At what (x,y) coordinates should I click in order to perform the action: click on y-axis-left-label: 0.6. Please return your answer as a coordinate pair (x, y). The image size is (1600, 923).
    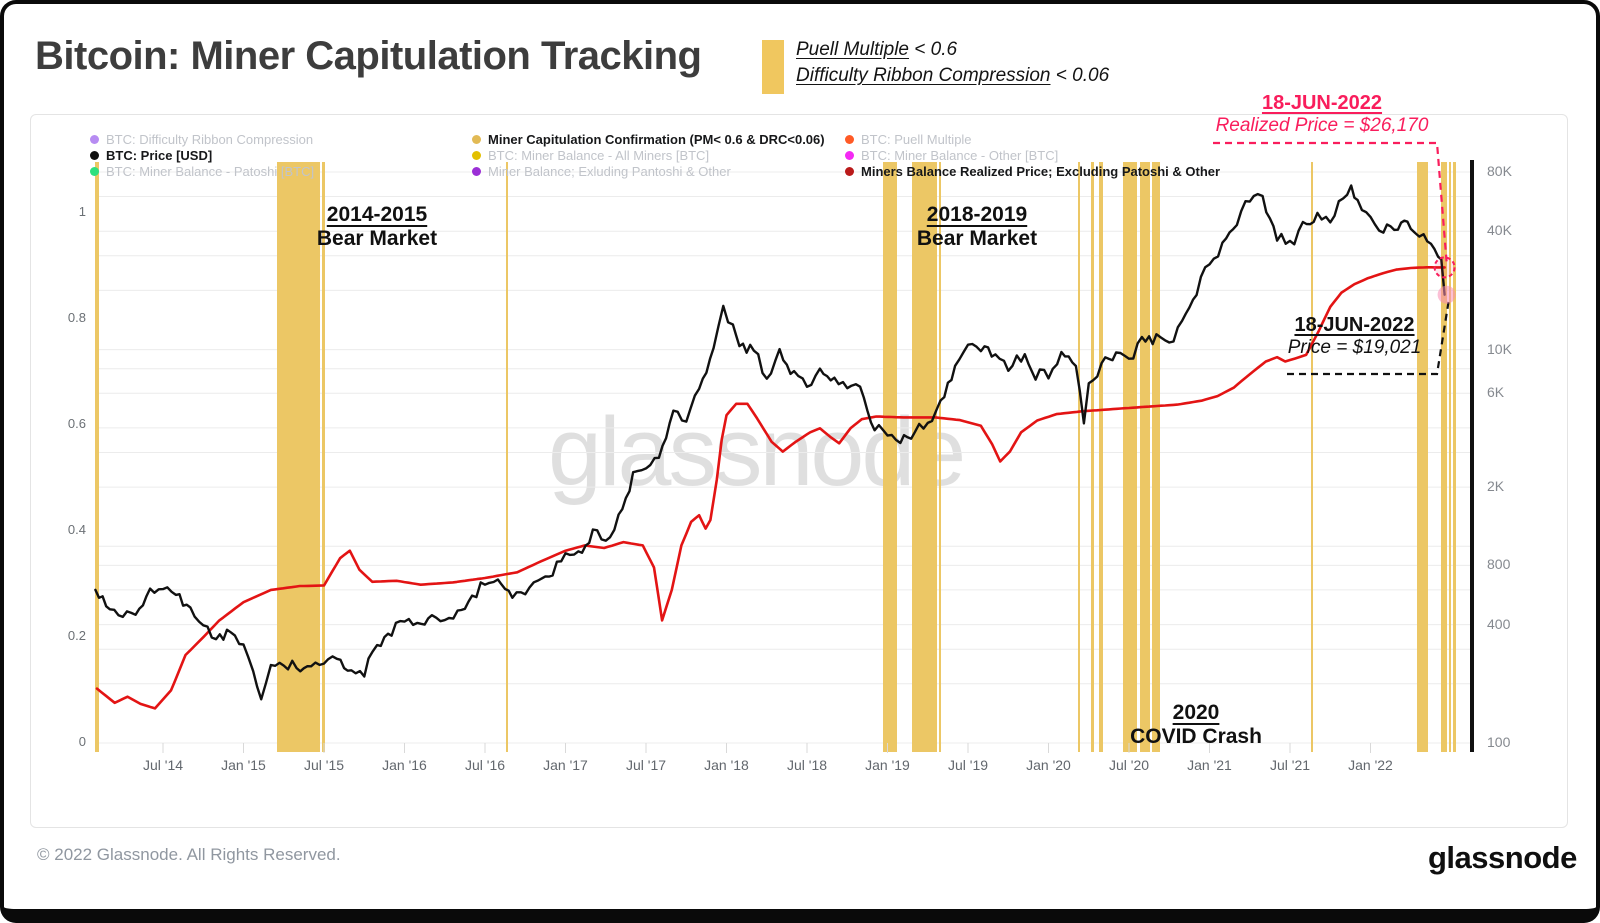
    Looking at the image, I should click on (76, 423).